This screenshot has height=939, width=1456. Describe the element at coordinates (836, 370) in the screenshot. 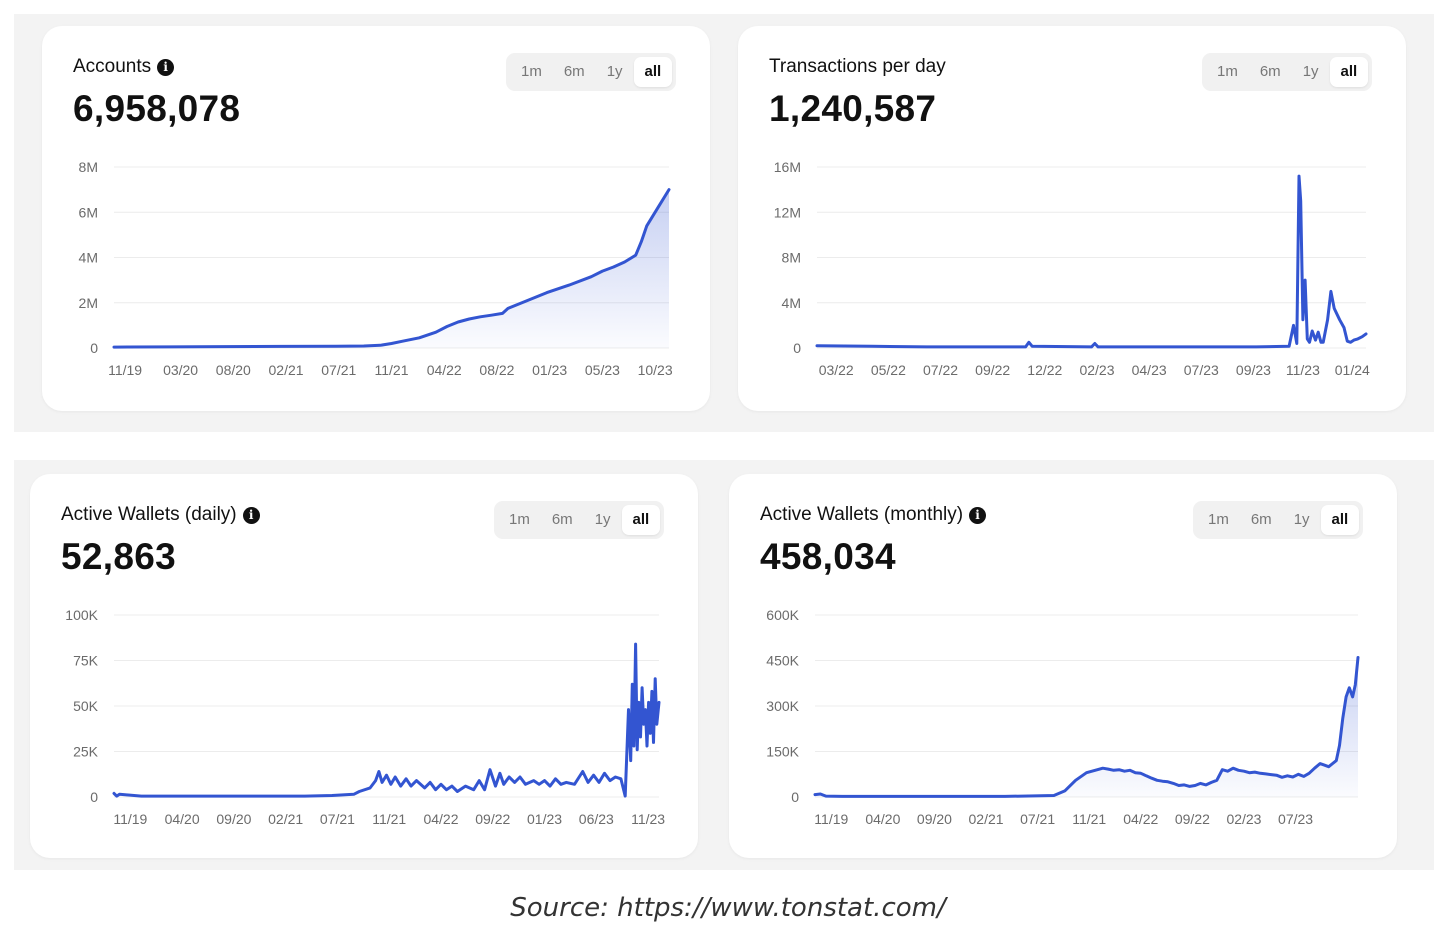

I see `x-tick-label: 03/22` at that location.